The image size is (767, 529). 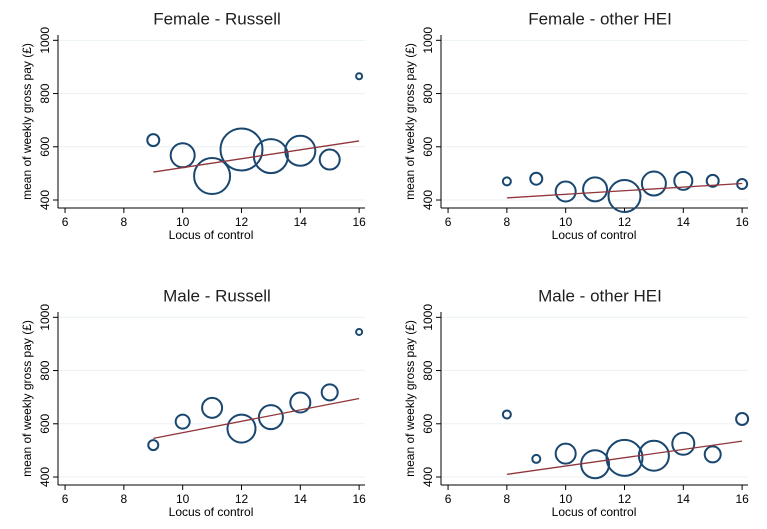 I want to click on panel-title: Male - other HEI, so click(x=600, y=295).